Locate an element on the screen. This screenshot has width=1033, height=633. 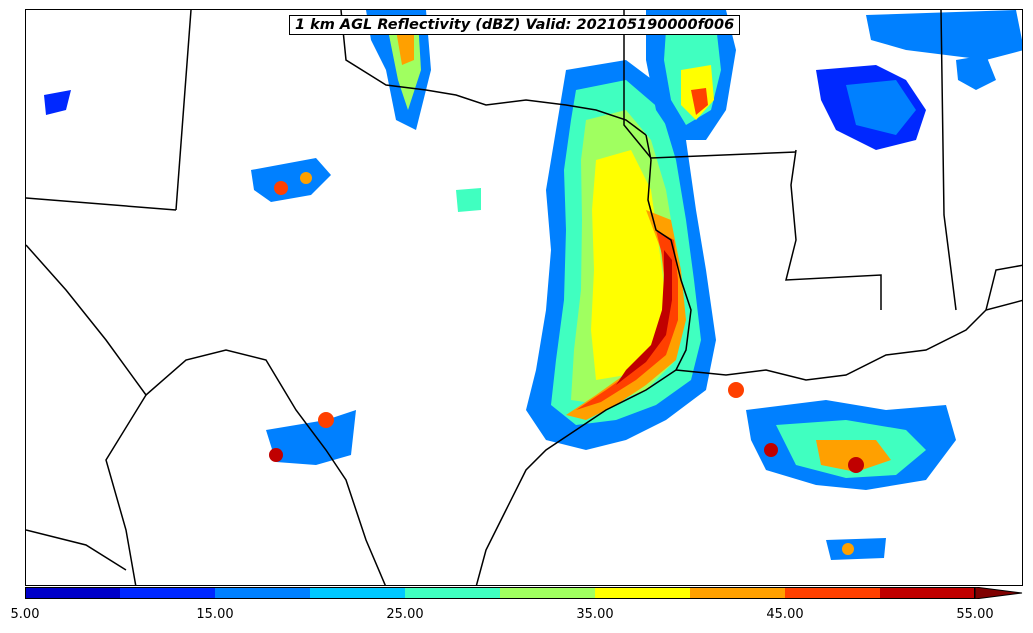
echo-line-darkred is located at coordinates (644, 317).